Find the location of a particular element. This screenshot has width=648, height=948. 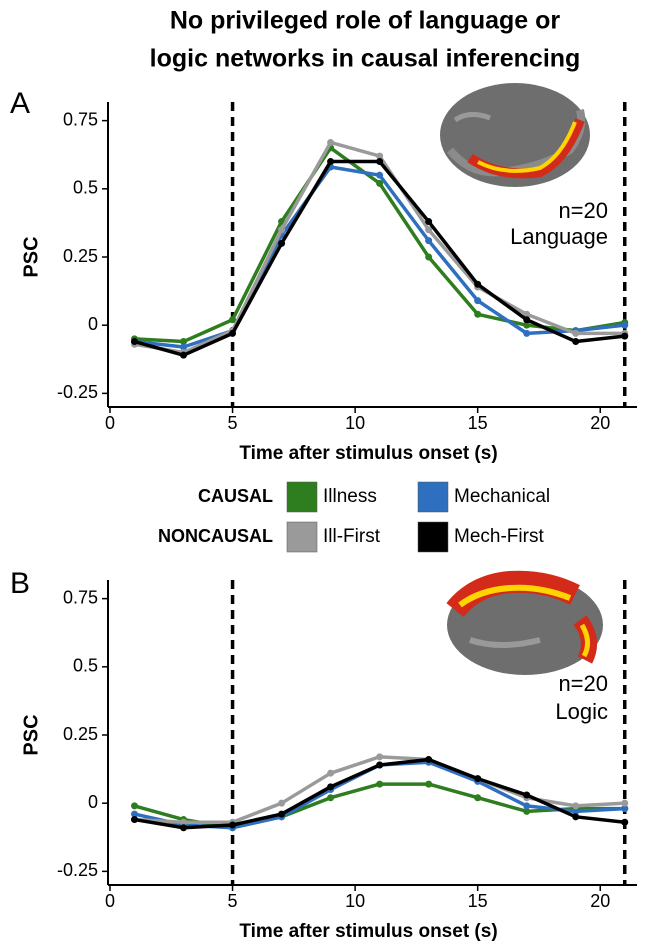

y-tick-label: 0.25 is located at coordinates (80, 256).